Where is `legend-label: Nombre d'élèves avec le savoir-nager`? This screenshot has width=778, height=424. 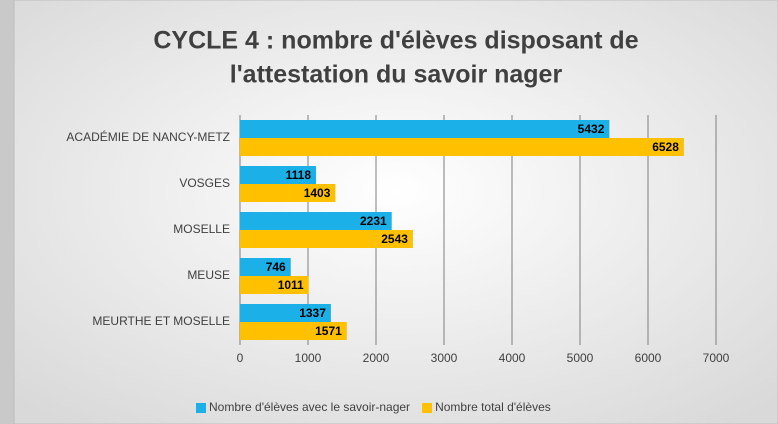 legend-label: Nombre d'élèves avec le savoir-nager is located at coordinates (309, 407).